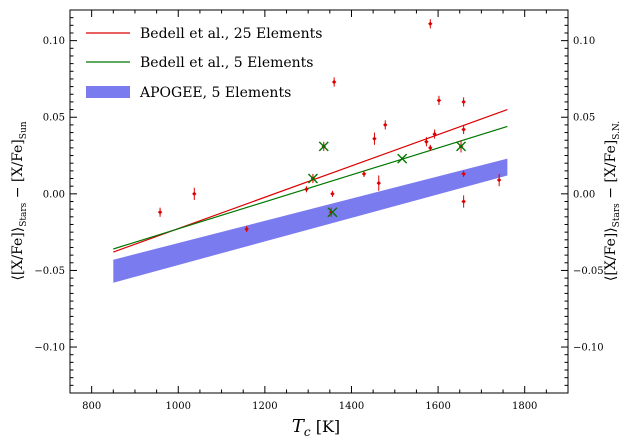 The height and width of the screenshot is (440, 632). Describe the element at coordinates (351, 406) in the screenshot. I see `x-tick-label: 1400` at that location.